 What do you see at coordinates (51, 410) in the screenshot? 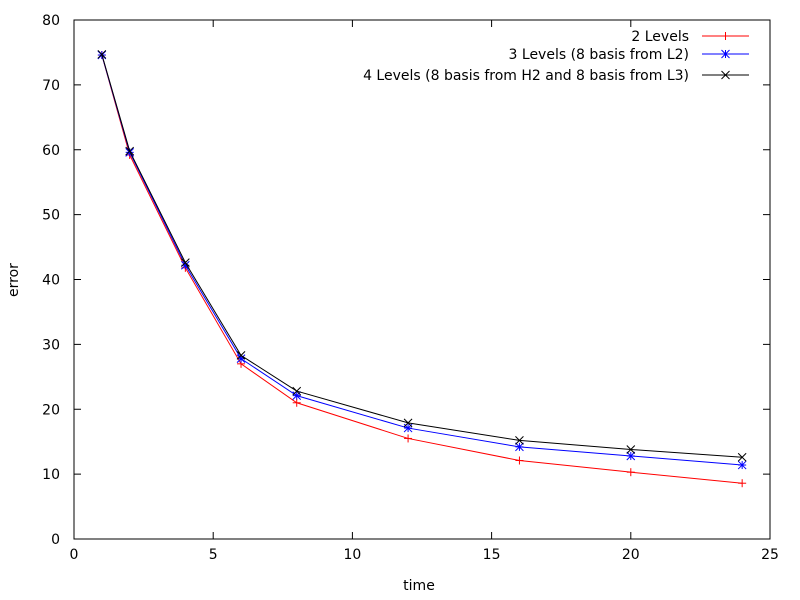
I see `y-tick-label: 20` at bounding box center [51, 410].